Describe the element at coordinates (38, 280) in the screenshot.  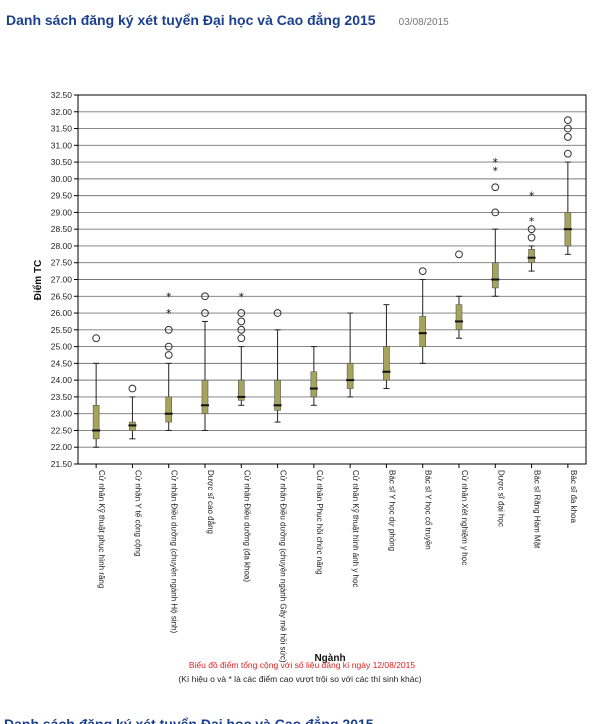
I see `y-axis-label: Điểm TC` at that location.